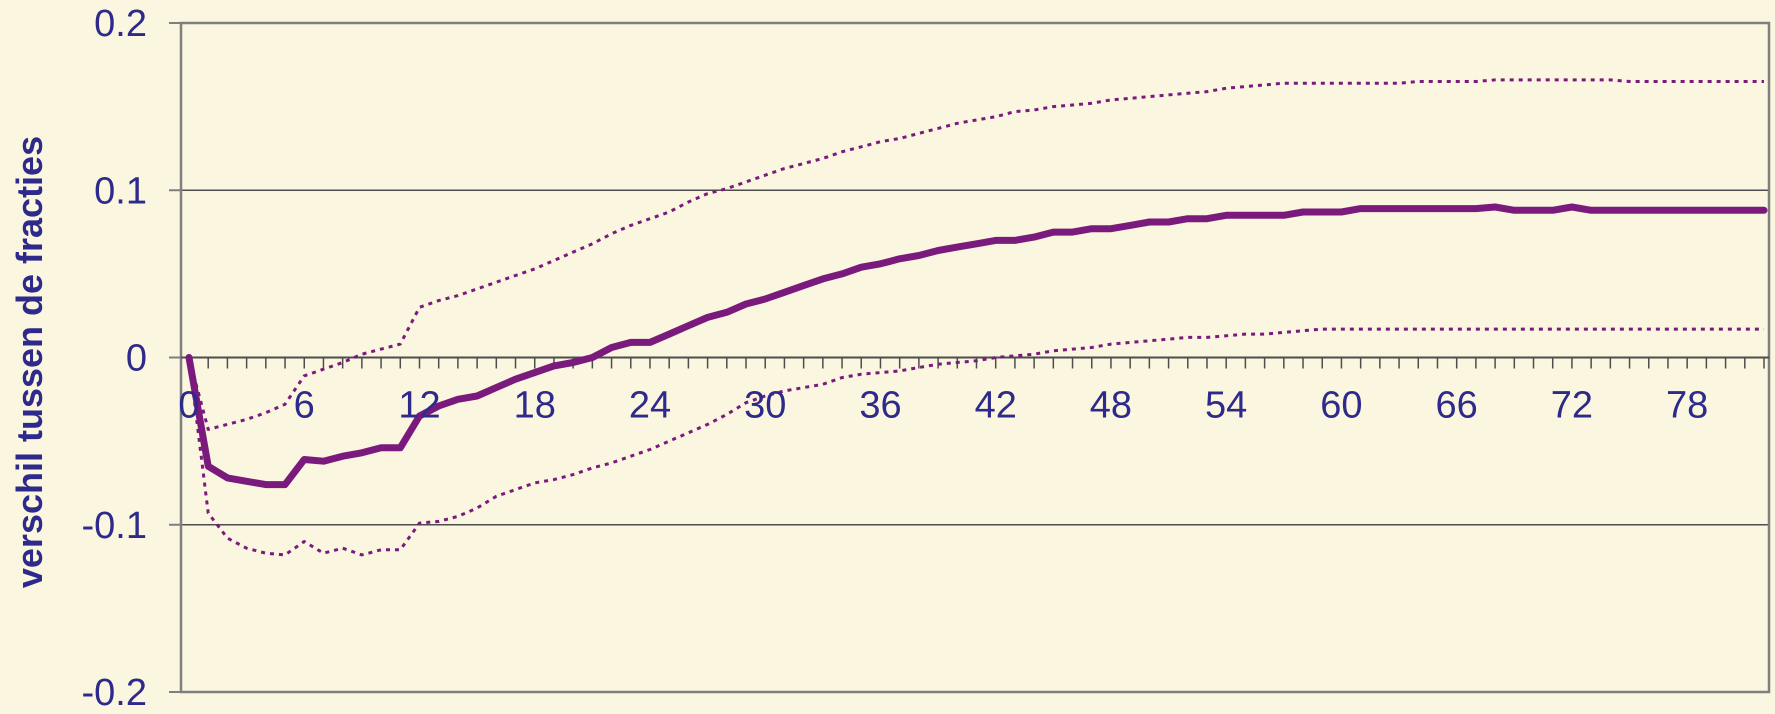 The width and height of the screenshot is (1775, 714). I want to click on x-tick-label: 78, so click(1687, 406).